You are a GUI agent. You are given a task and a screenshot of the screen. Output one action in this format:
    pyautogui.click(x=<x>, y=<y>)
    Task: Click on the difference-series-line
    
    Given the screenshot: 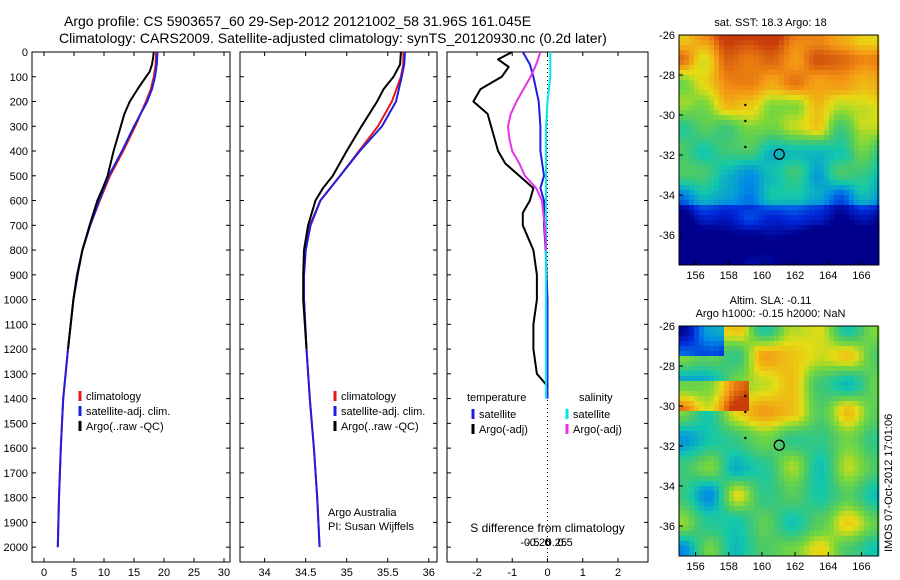 What is the action you would take?
    pyautogui.click(x=527, y=151)
    